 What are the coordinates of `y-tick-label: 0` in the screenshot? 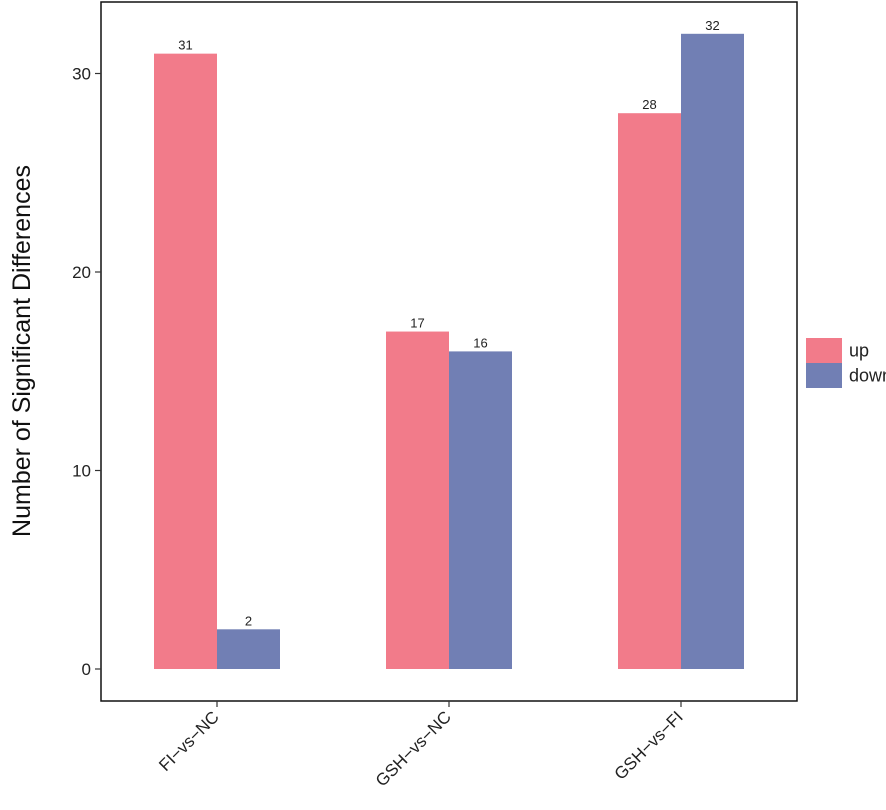 It's located at (86, 669).